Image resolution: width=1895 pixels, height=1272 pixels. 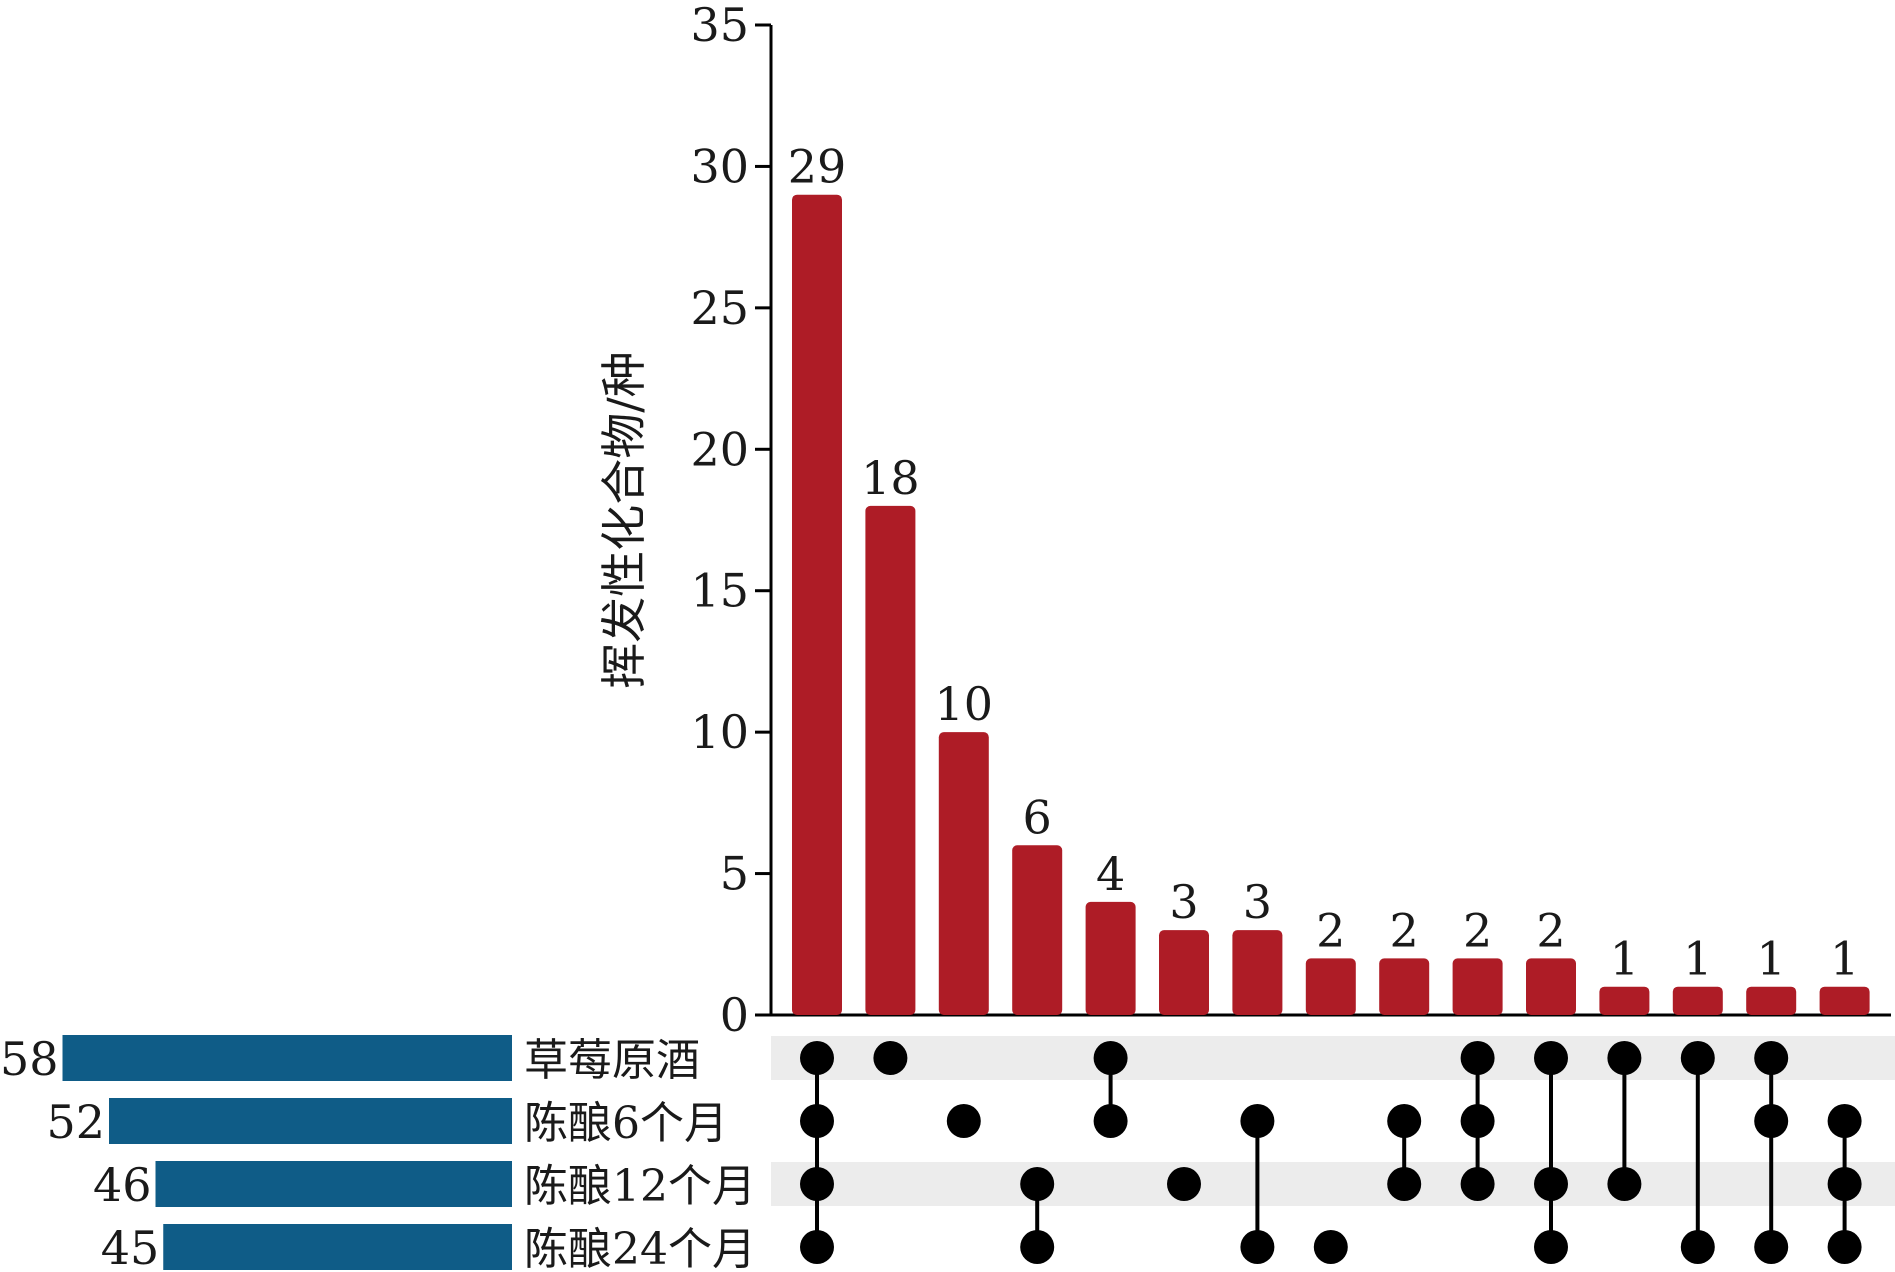 I want to click on y-tick-label: 10, so click(x=719, y=732).